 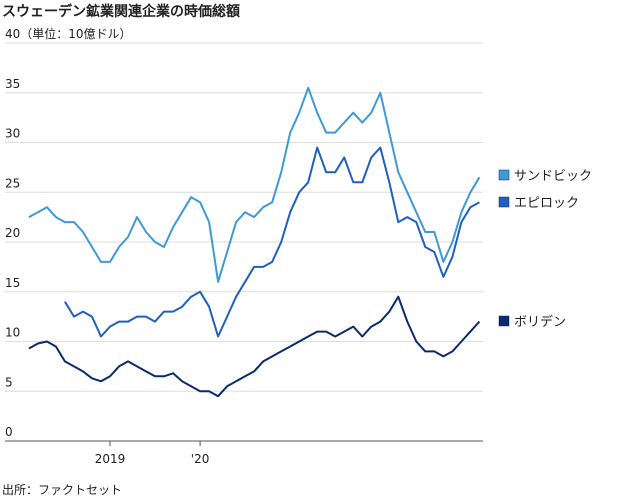 I want to click on source: 出所：ファクトセット, so click(x=62, y=490).